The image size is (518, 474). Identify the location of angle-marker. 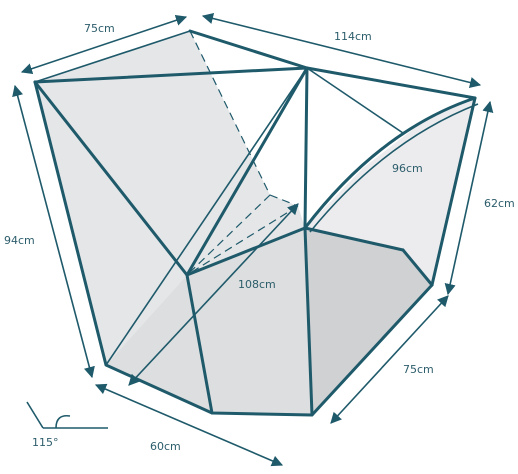
(67, 415).